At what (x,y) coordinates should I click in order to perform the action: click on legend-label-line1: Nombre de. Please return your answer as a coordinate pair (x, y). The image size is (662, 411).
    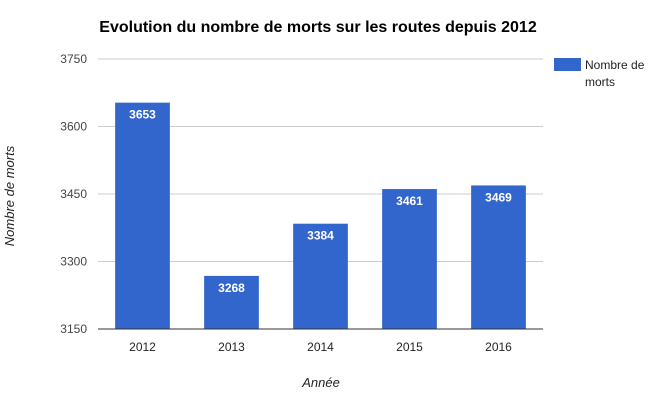
    Looking at the image, I should click on (615, 65).